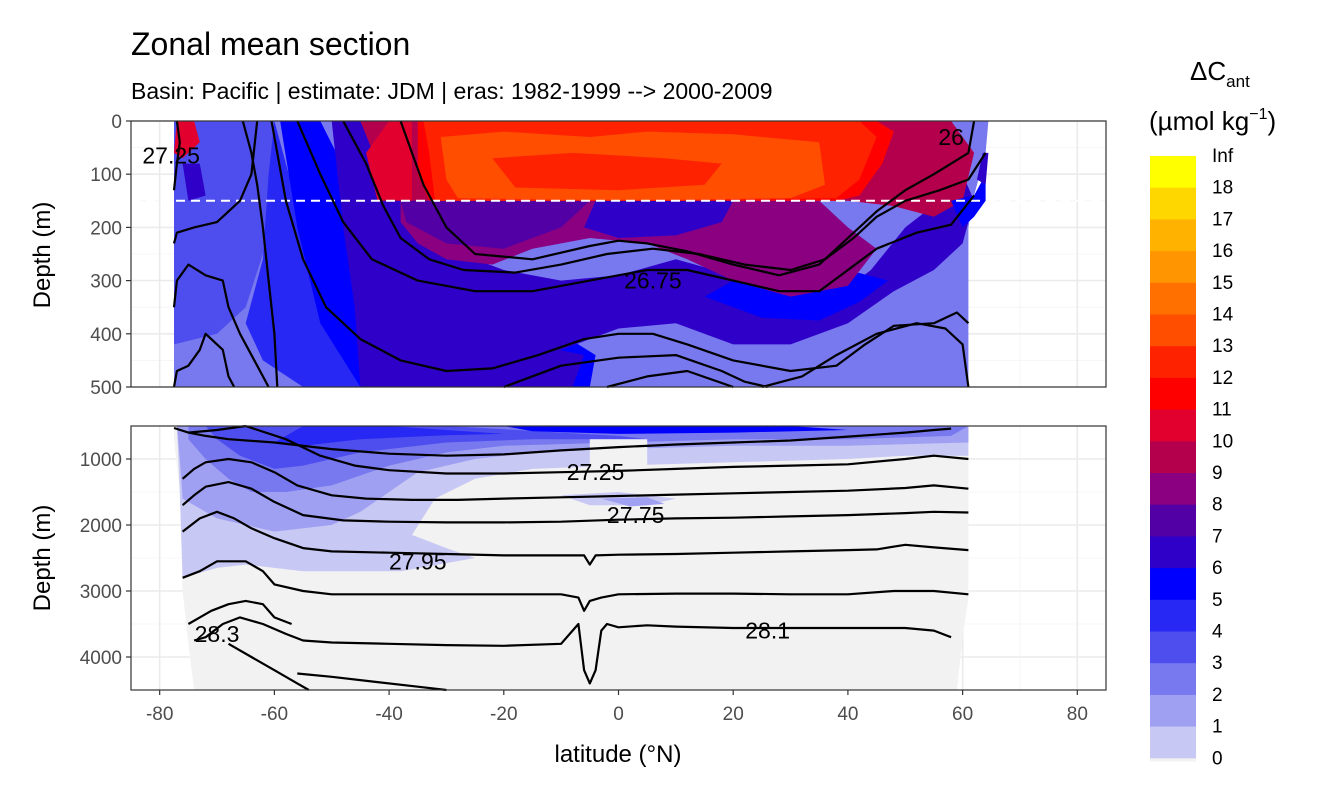 The width and height of the screenshot is (1344, 806). What do you see at coordinates (116, 122) in the screenshot?
I see `y-tick-label: 0` at bounding box center [116, 122].